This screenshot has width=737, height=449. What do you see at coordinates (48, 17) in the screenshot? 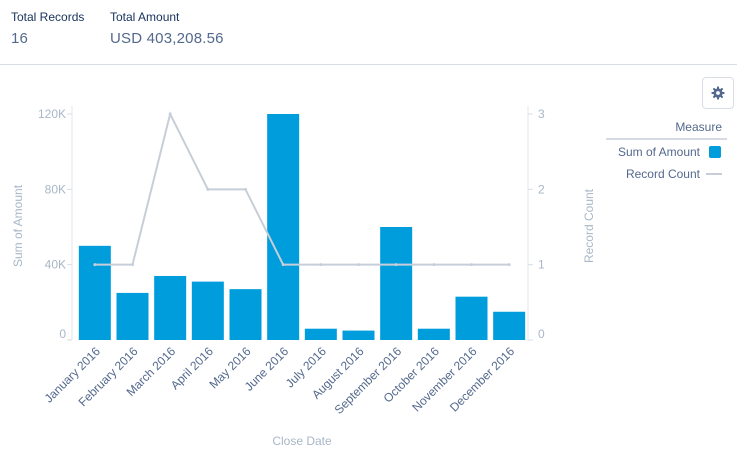
I see `total-records-label: Total Records` at bounding box center [48, 17].